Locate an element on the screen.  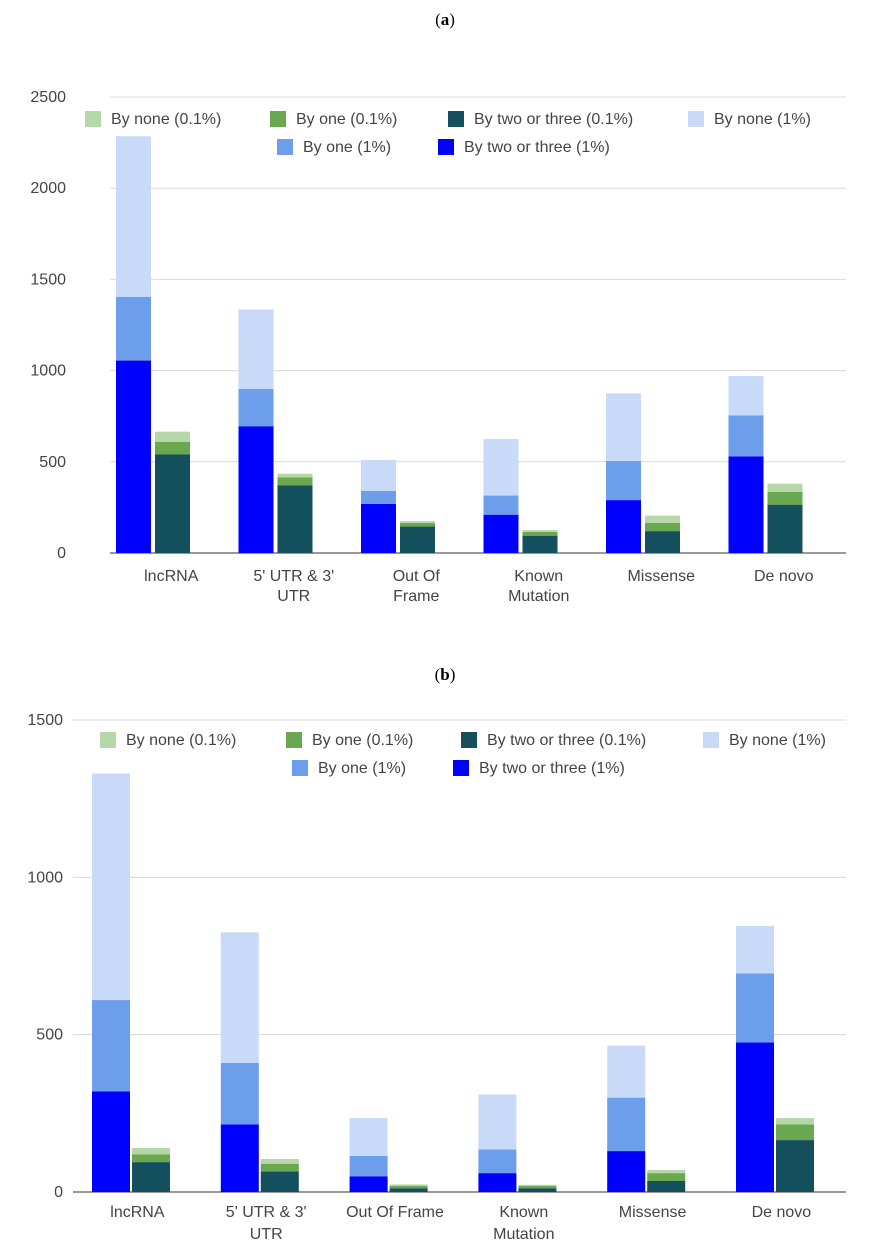
x-category-label: Out Of is located at coordinates (417, 576).